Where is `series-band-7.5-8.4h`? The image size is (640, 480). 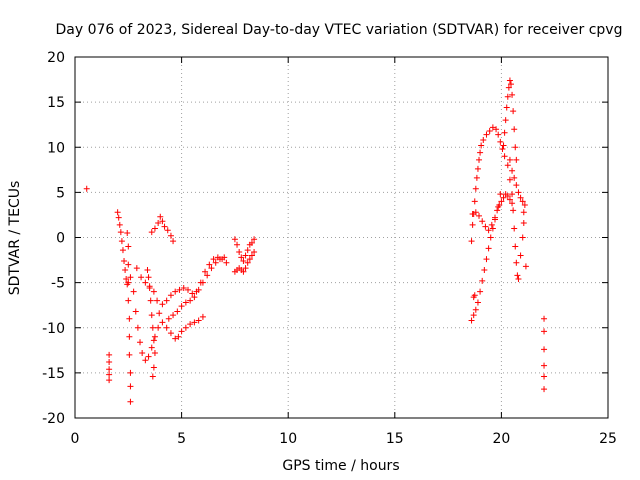
series-band-7.5-8.4h is located at coordinates (244, 250).